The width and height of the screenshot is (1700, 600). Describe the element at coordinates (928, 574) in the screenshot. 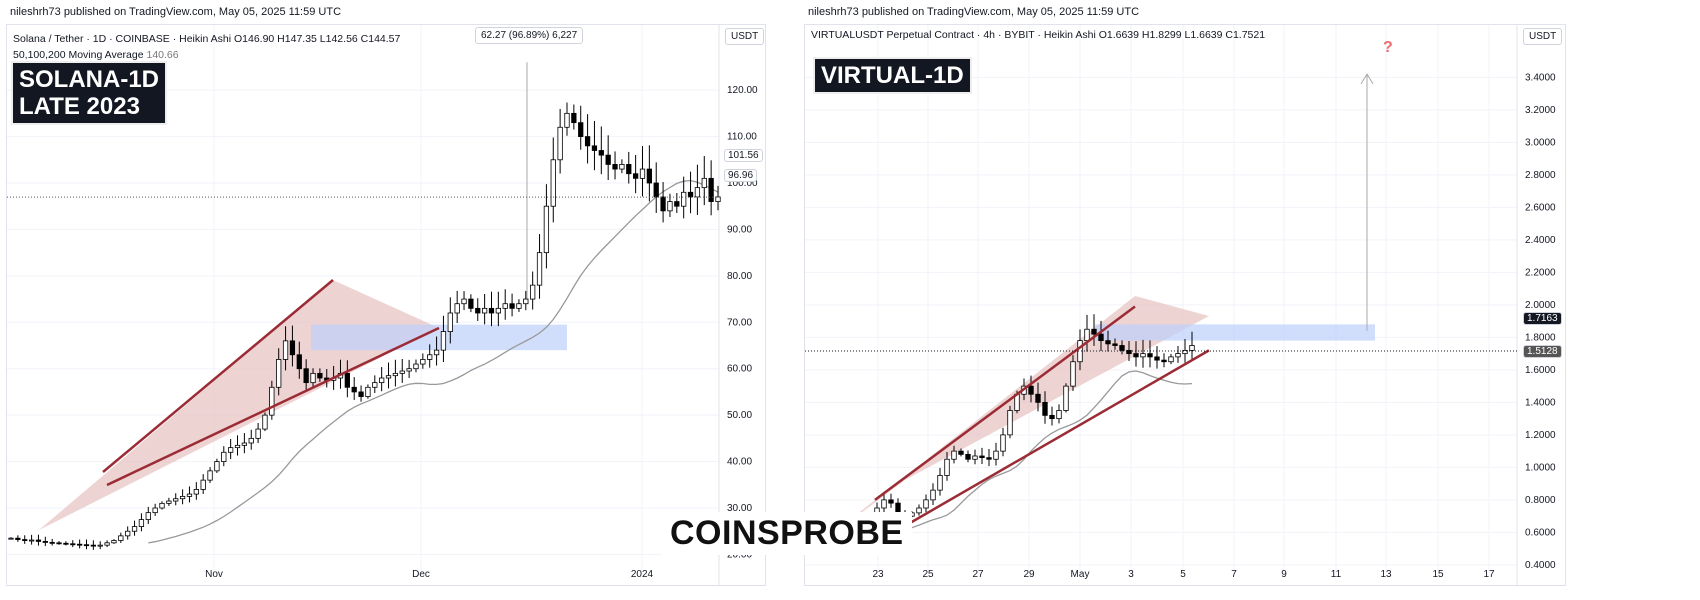

I see `x-tick-label: 25` at that location.